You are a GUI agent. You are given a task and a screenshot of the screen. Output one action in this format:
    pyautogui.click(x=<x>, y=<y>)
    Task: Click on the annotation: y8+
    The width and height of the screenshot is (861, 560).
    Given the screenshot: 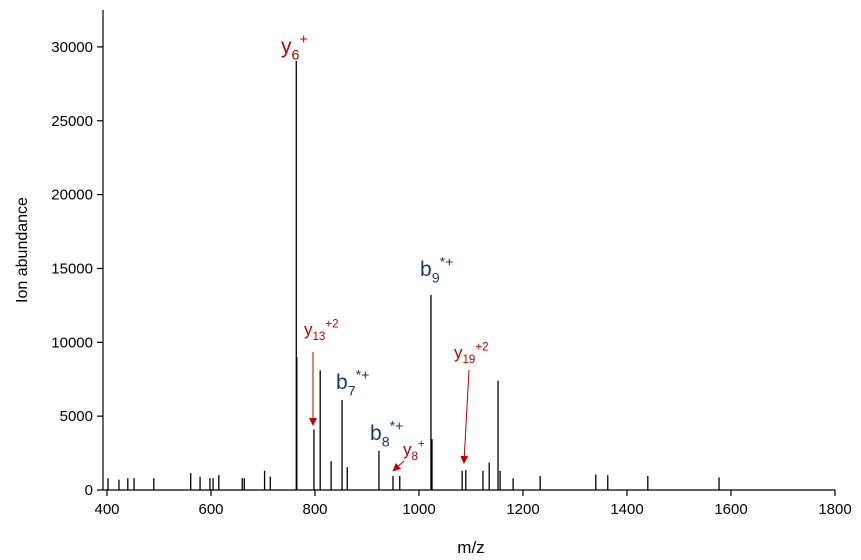 What is the action you would take?
    pyautogui.click(x=414, y=450)
    